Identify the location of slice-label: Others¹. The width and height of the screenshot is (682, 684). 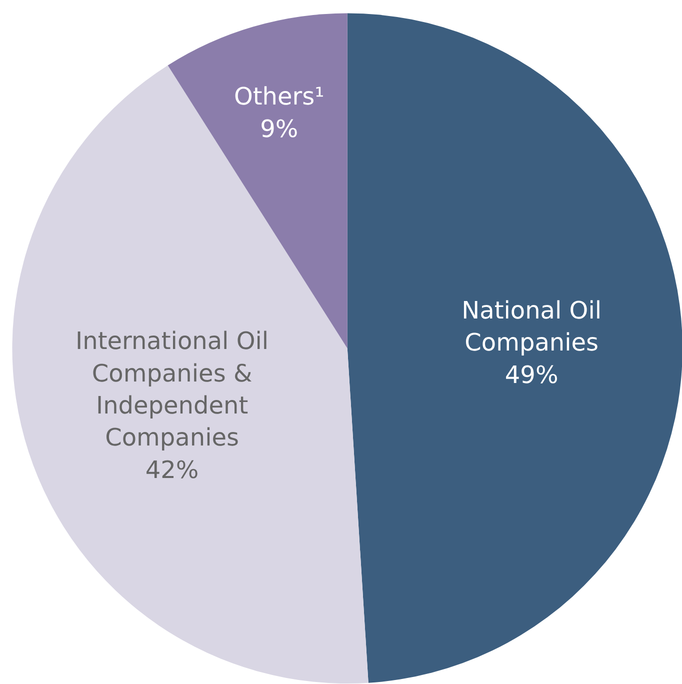
(279, 96).